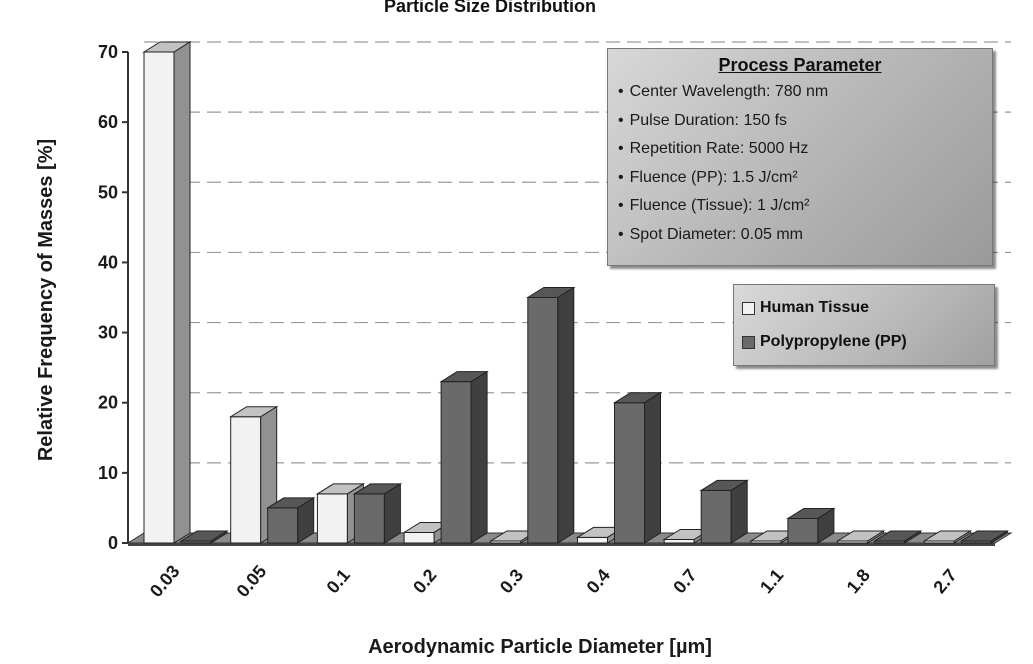 The width and height of the screenshot is (1033, 664). I want to click on bar-human-tissue-0-1-front, so click(332, 518).